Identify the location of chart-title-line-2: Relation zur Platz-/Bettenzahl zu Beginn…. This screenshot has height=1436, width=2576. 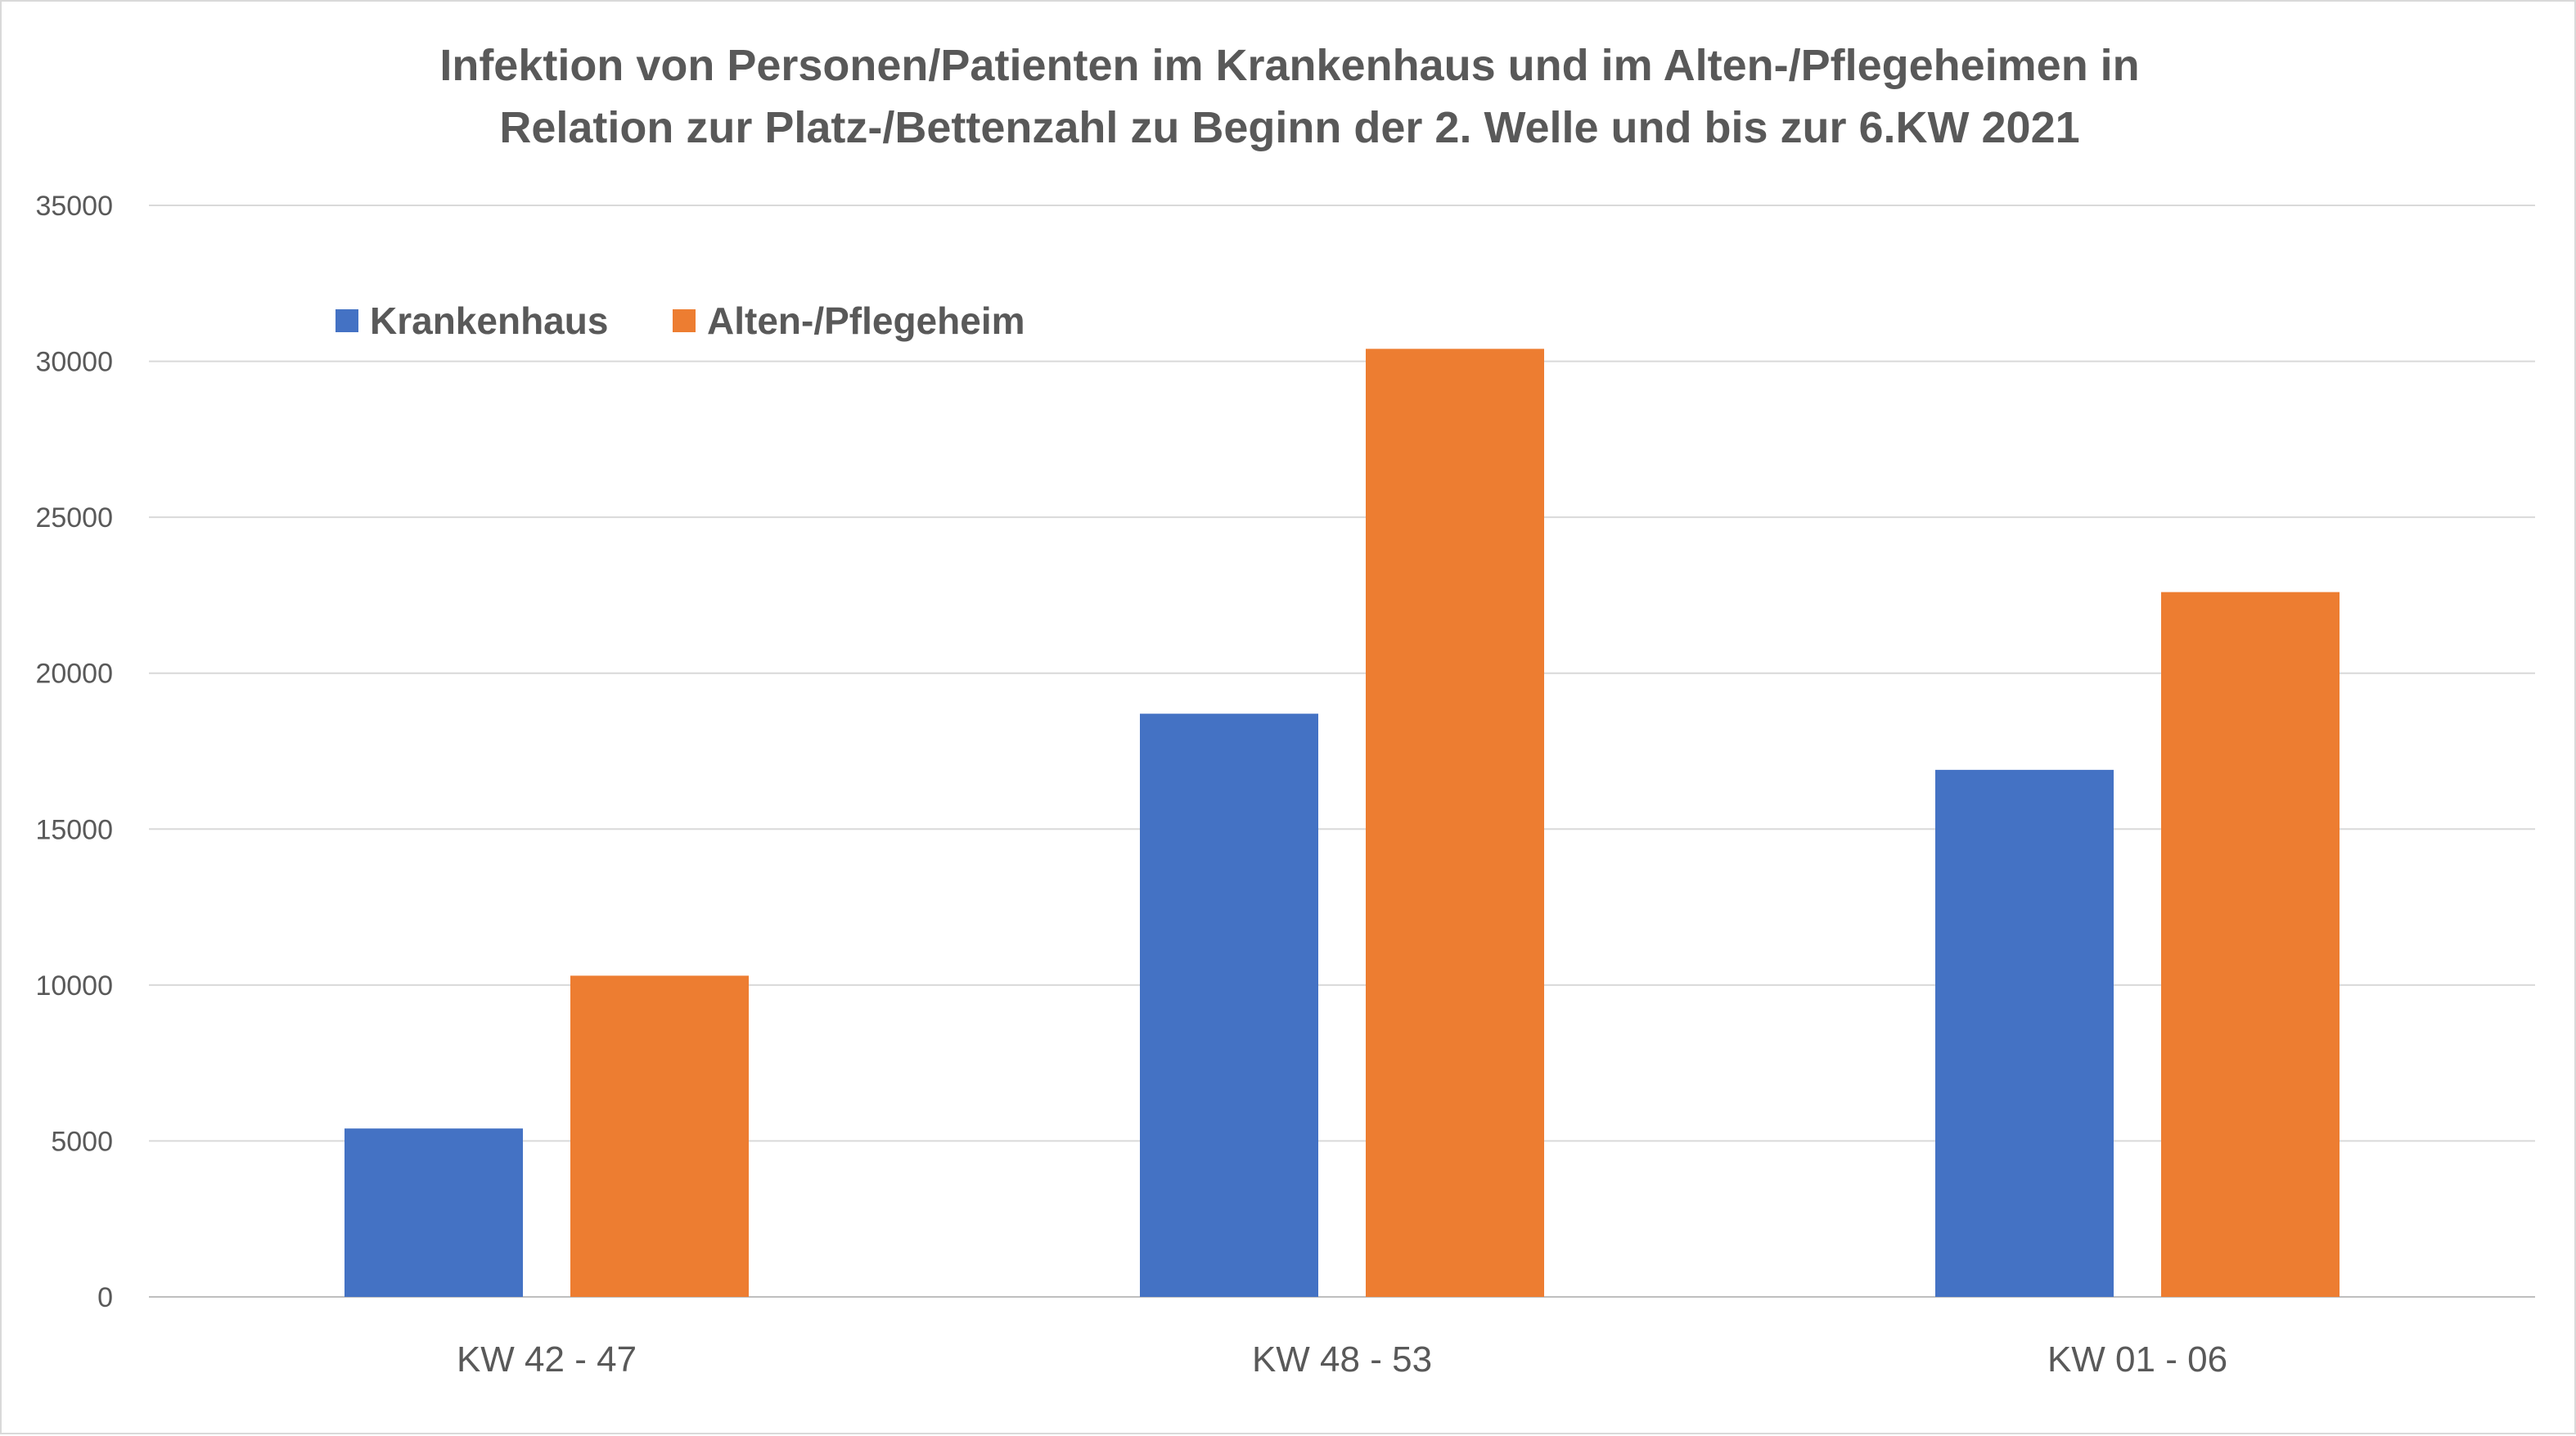
(1289, 128).